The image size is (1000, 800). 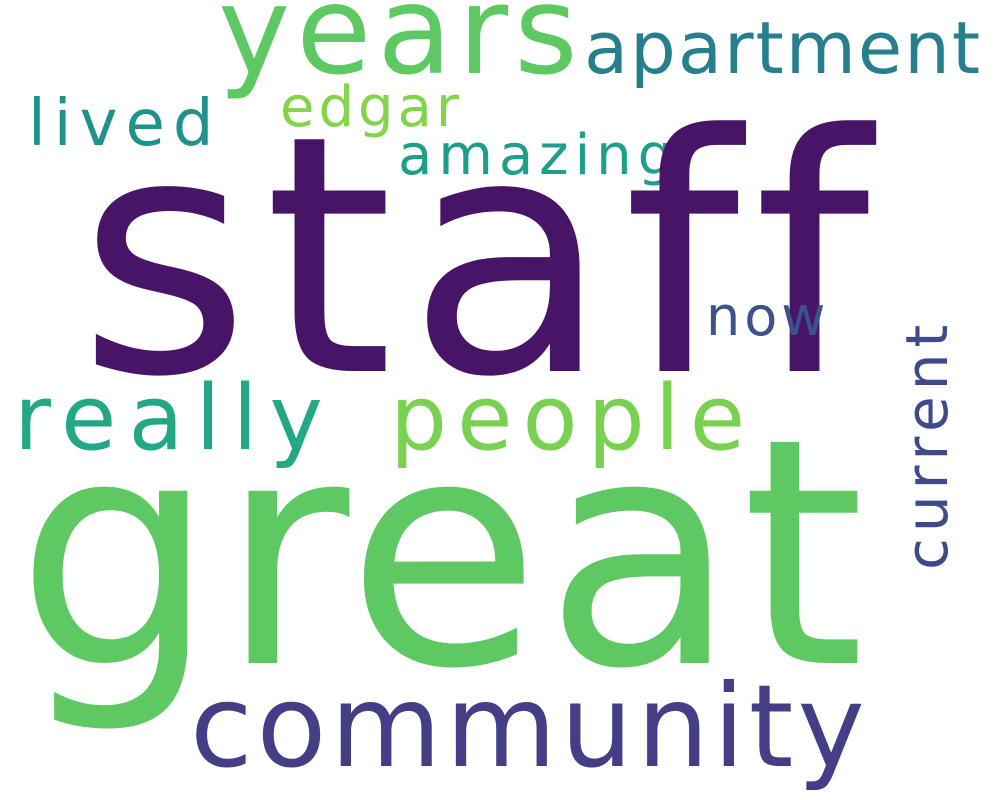 I want to click on word-now: now, so click(x=768, y=316).